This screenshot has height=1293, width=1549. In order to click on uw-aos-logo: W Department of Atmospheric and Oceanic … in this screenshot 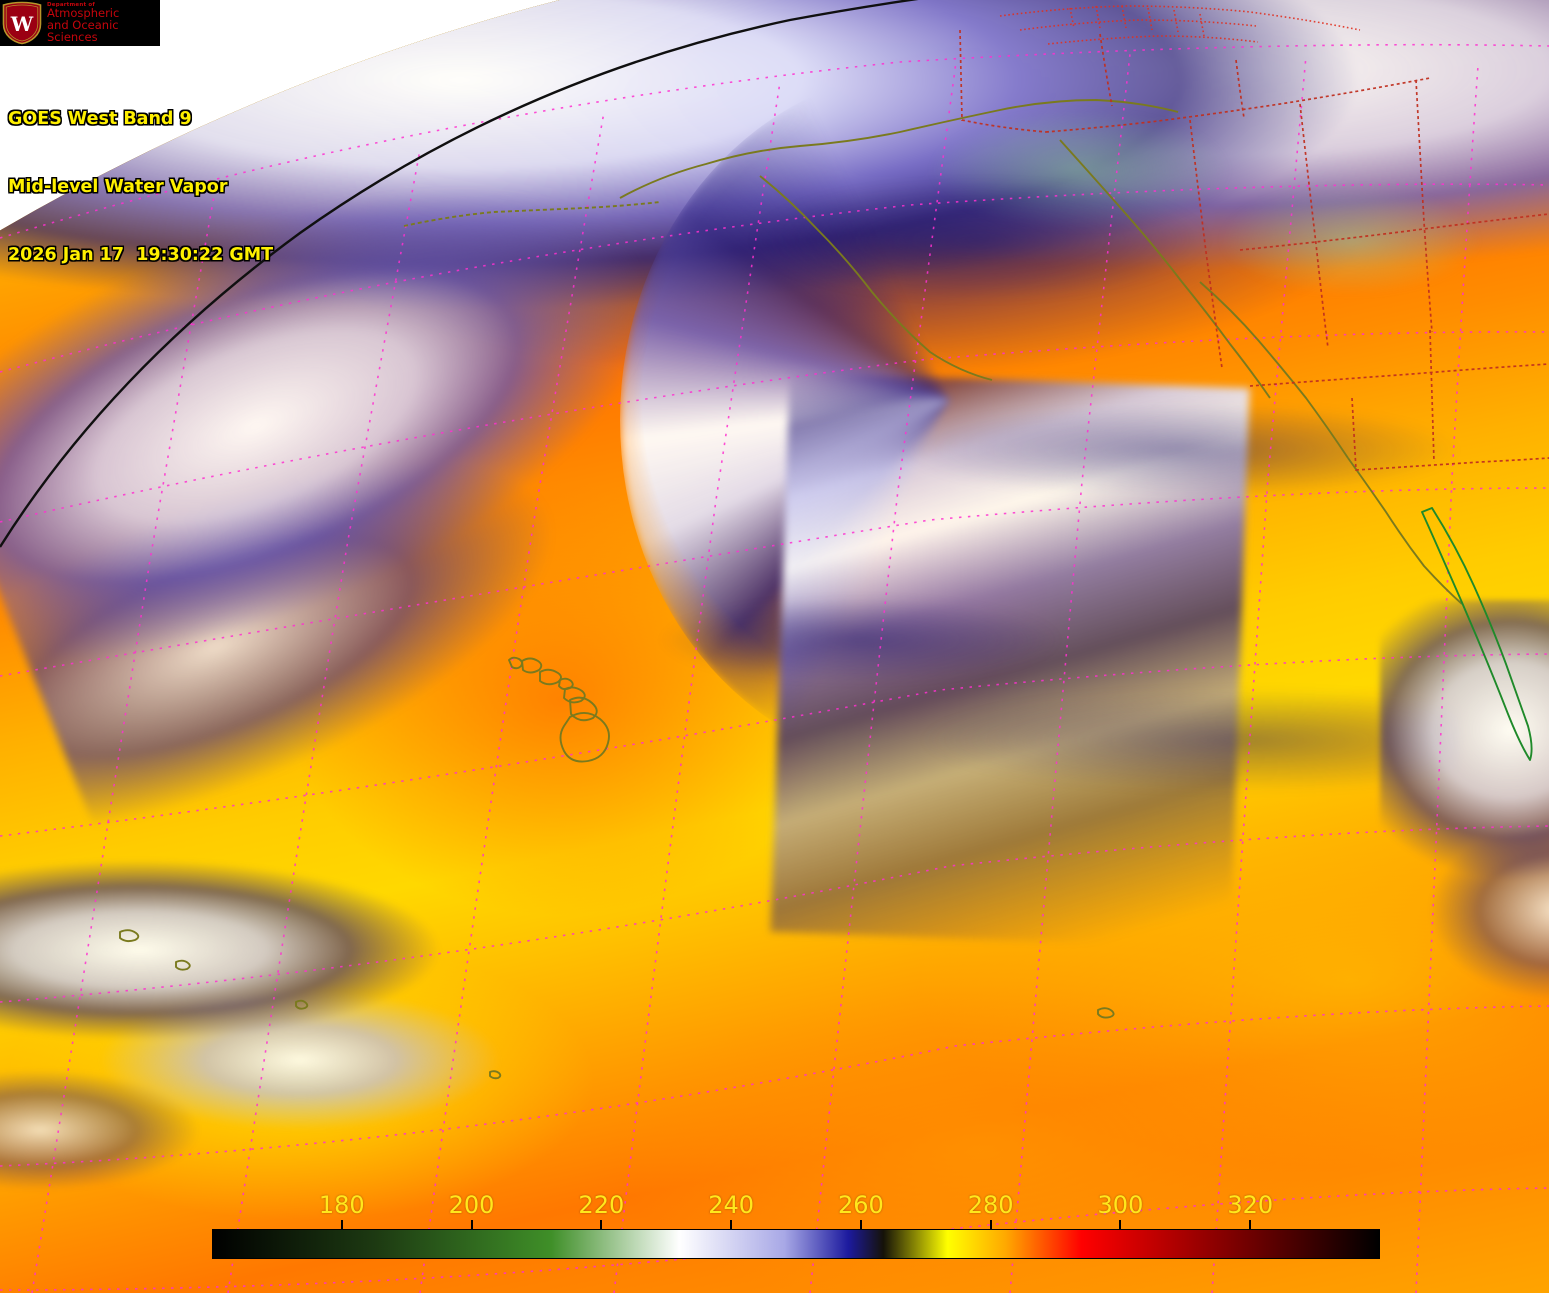, I will do `click(80, 23)`.